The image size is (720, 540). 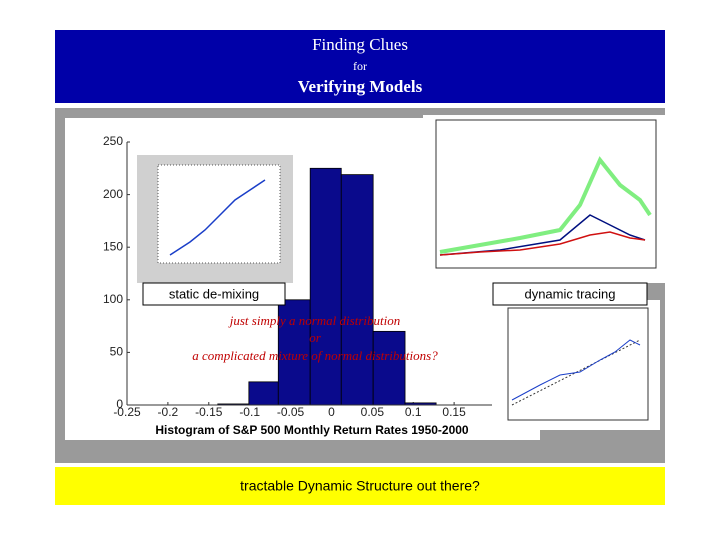 I want to click on header-connector: for, so click(x=360, y=66).